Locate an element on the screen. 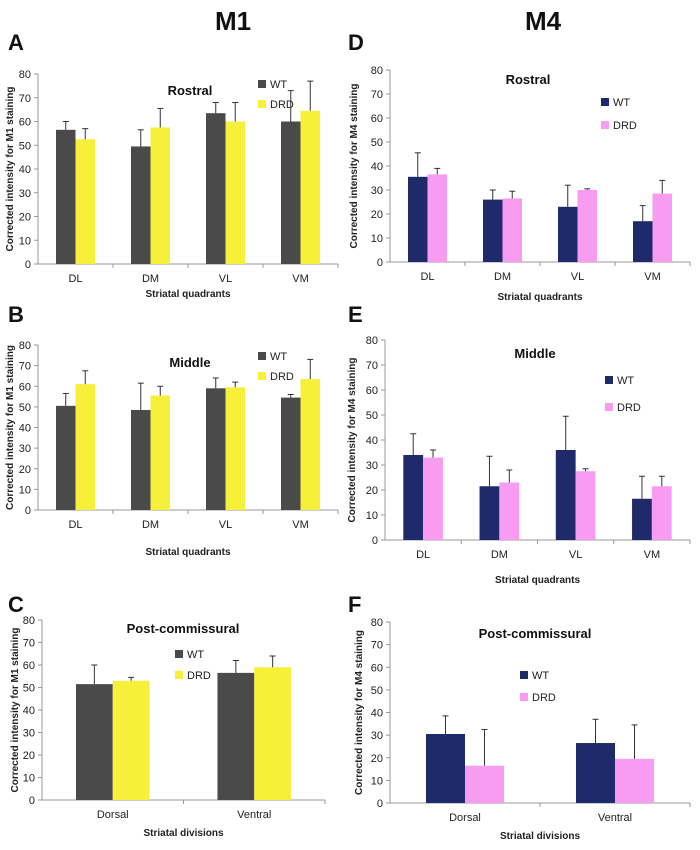 This screenshot has width=700, height=850. x-axis-label: Striatal divisions is located at coordinates (540, 836).